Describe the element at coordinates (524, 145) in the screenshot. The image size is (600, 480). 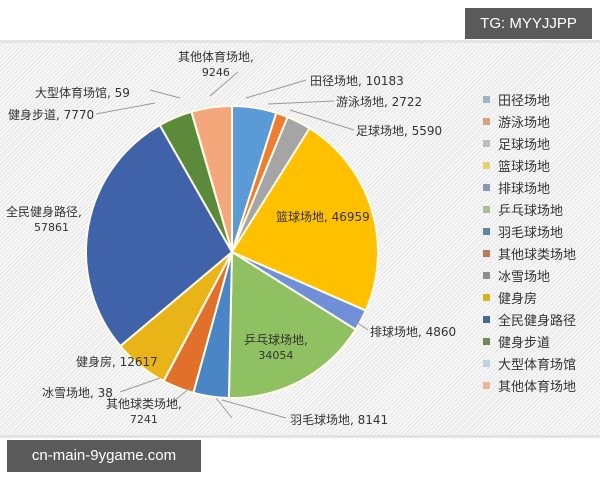
I see `legend-label: 足球场地` at that location.